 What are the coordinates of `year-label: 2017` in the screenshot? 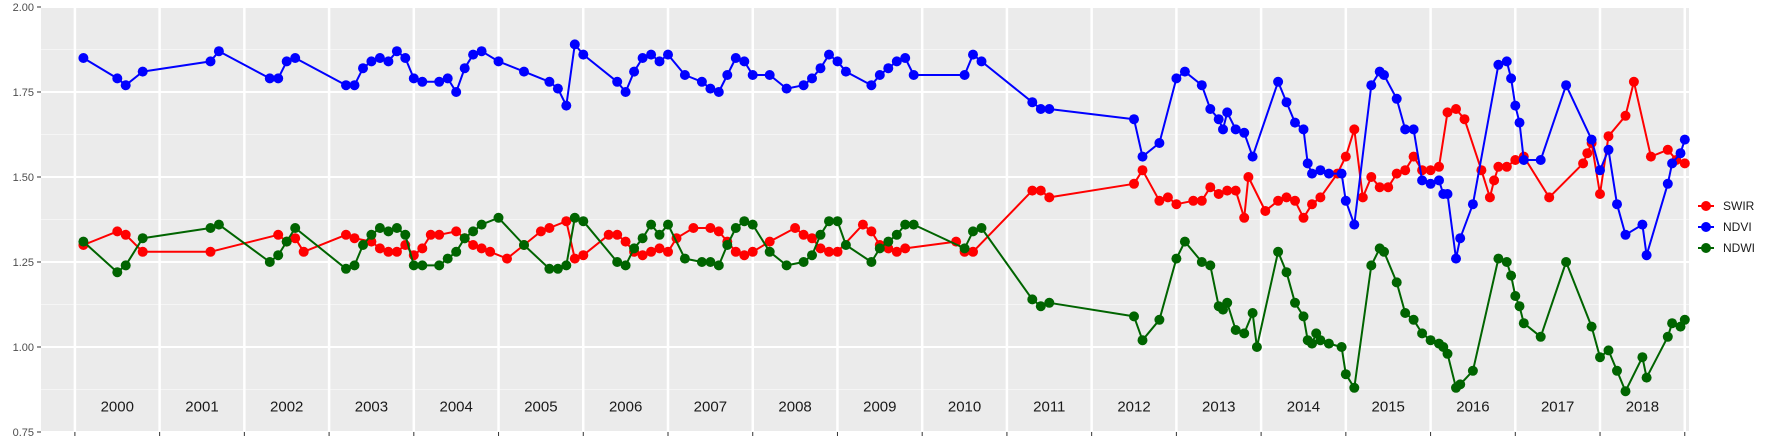 It's located at (1557, 407).